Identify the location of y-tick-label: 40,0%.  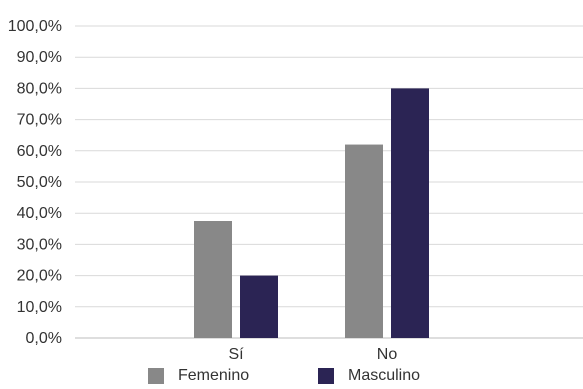
(39, 213).